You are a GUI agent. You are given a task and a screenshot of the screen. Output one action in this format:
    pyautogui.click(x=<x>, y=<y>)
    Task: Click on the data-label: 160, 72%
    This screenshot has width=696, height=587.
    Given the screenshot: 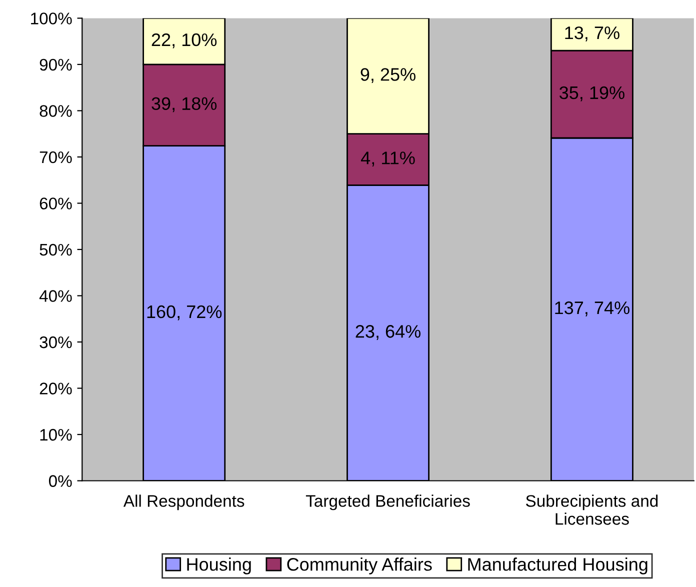 What is the action you would take?
    pyautogui.click(x=184, y=312)
    